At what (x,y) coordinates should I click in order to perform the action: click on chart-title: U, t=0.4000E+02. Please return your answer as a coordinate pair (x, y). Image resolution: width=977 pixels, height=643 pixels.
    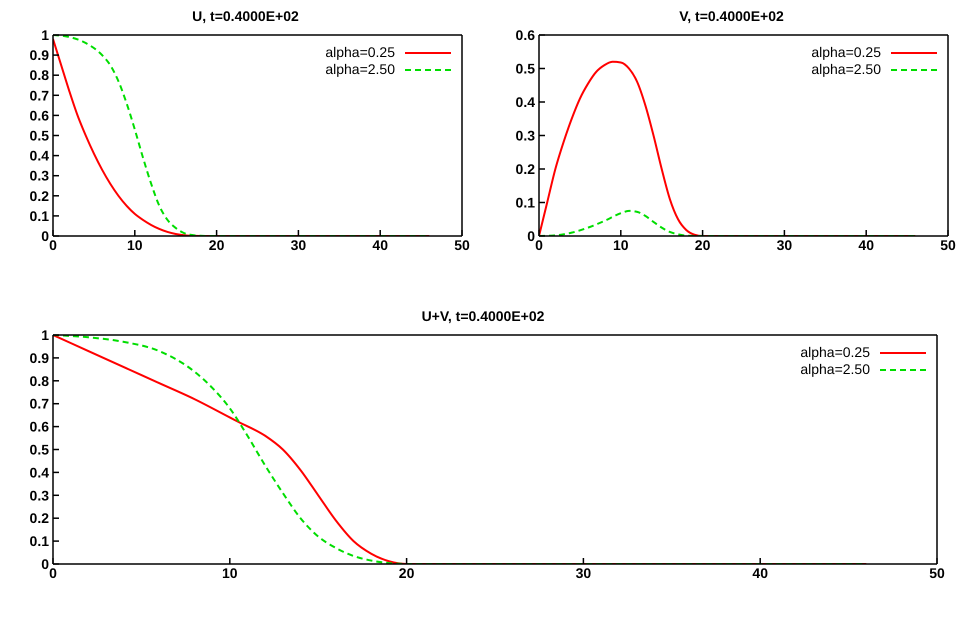
    Looking at the image, I should click on (245, 17).